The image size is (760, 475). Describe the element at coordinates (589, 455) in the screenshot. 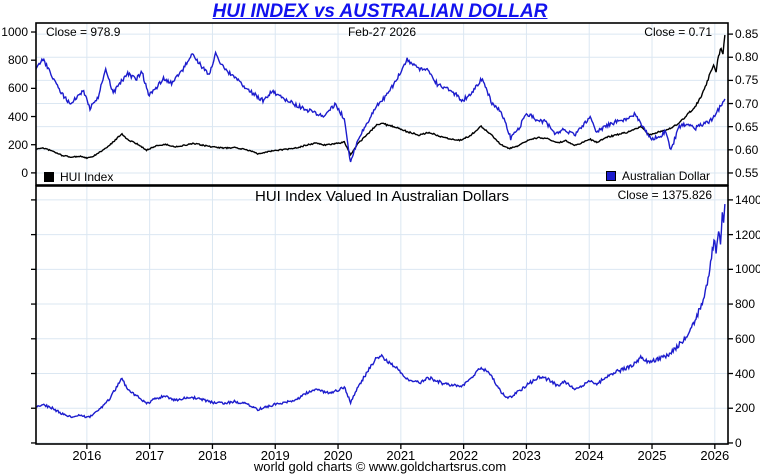

I see `x-axis-year-label: 2024` at that location.